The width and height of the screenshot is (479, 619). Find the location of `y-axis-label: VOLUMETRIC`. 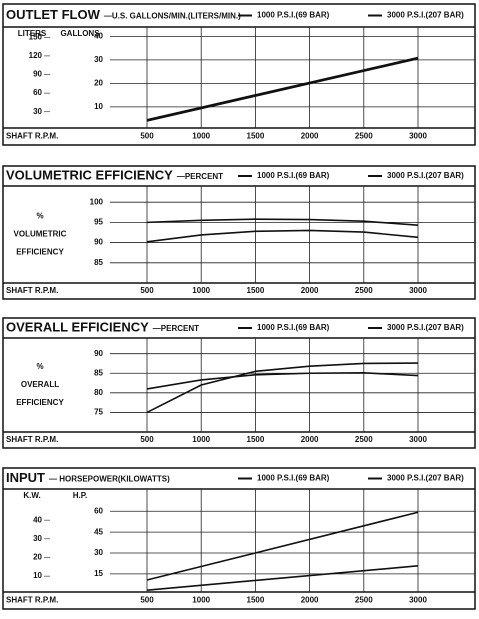

y-axis-label: VOLUMETRIC is located at coordinates (40, 234).